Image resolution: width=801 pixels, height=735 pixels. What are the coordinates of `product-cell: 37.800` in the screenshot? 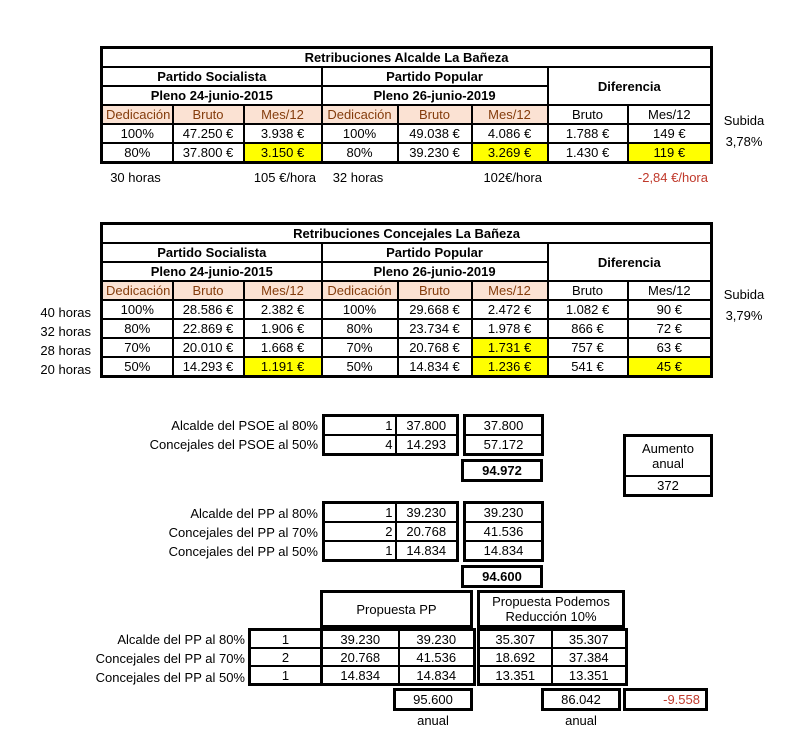 It's located at (503, 425).